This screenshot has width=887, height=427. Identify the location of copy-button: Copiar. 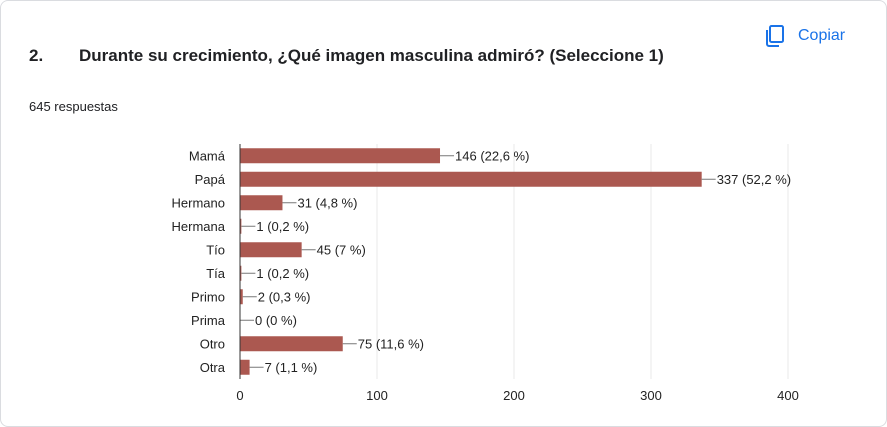
(804, 36).